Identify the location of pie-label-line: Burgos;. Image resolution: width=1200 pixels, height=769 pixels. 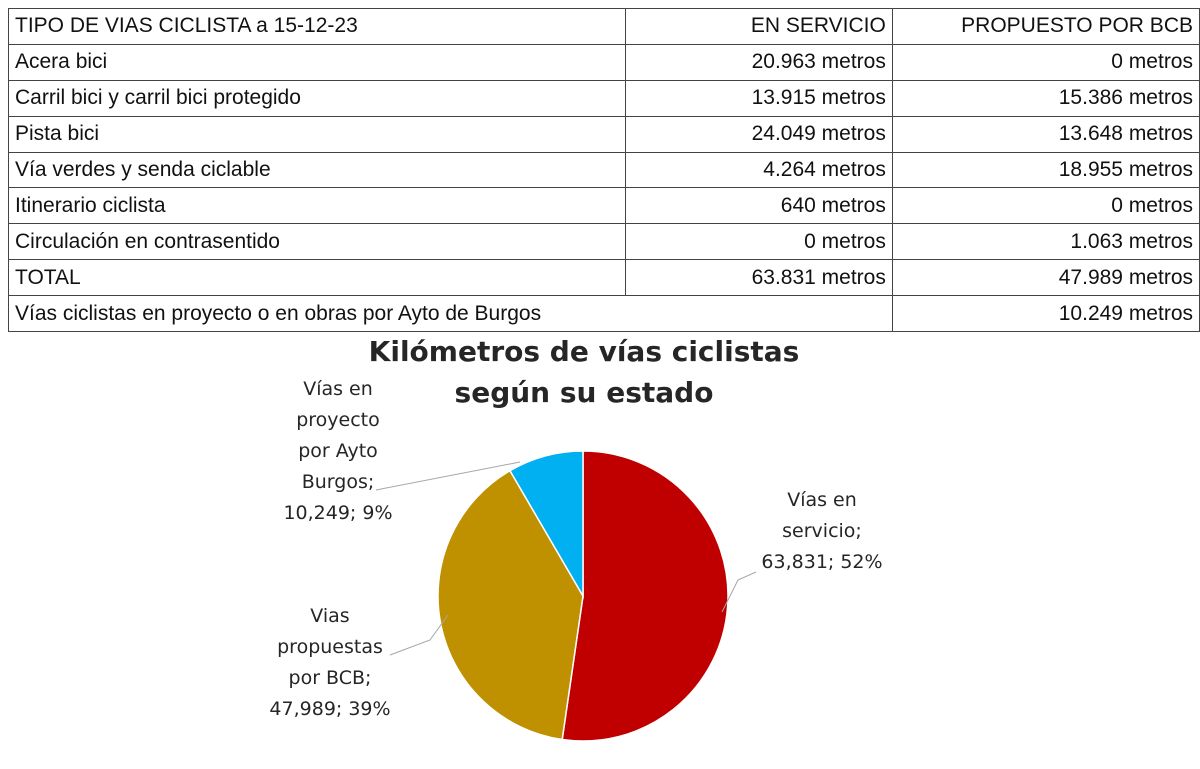
(338, 482).